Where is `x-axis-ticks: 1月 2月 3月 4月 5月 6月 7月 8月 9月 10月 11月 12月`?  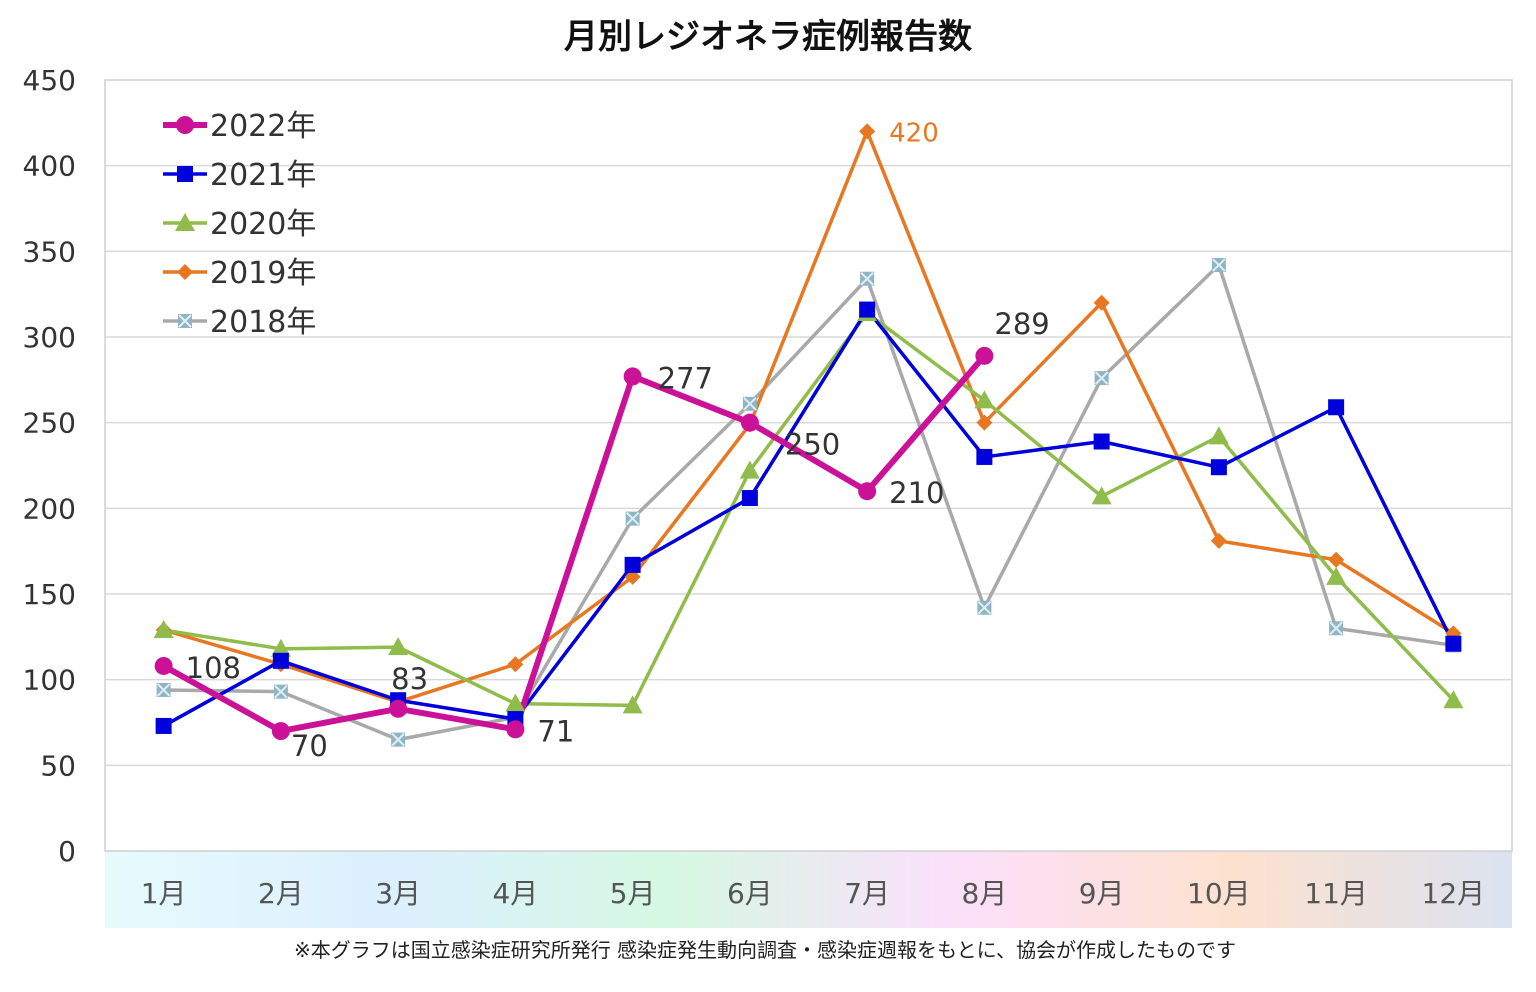
x-axis-ticks: 1月 2月 3月 4月 5月 6月 7月 8月 9月 10月 11月 12月 is located at coordinates (813, 893).